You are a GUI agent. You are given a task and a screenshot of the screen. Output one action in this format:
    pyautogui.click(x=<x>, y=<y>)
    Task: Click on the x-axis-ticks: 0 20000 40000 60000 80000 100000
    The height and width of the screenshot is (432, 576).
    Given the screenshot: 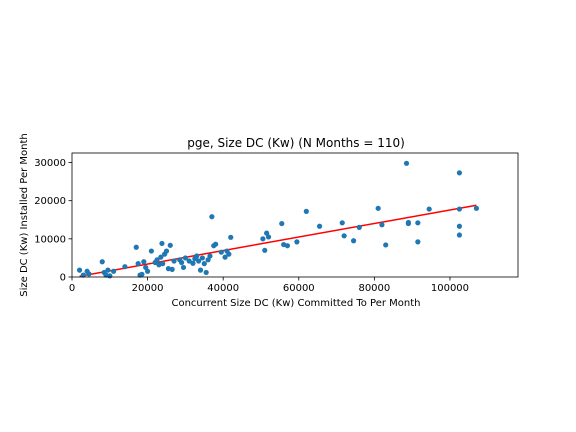 What is the action you would take?
    pyautogui.click(x=269, y=285)
    